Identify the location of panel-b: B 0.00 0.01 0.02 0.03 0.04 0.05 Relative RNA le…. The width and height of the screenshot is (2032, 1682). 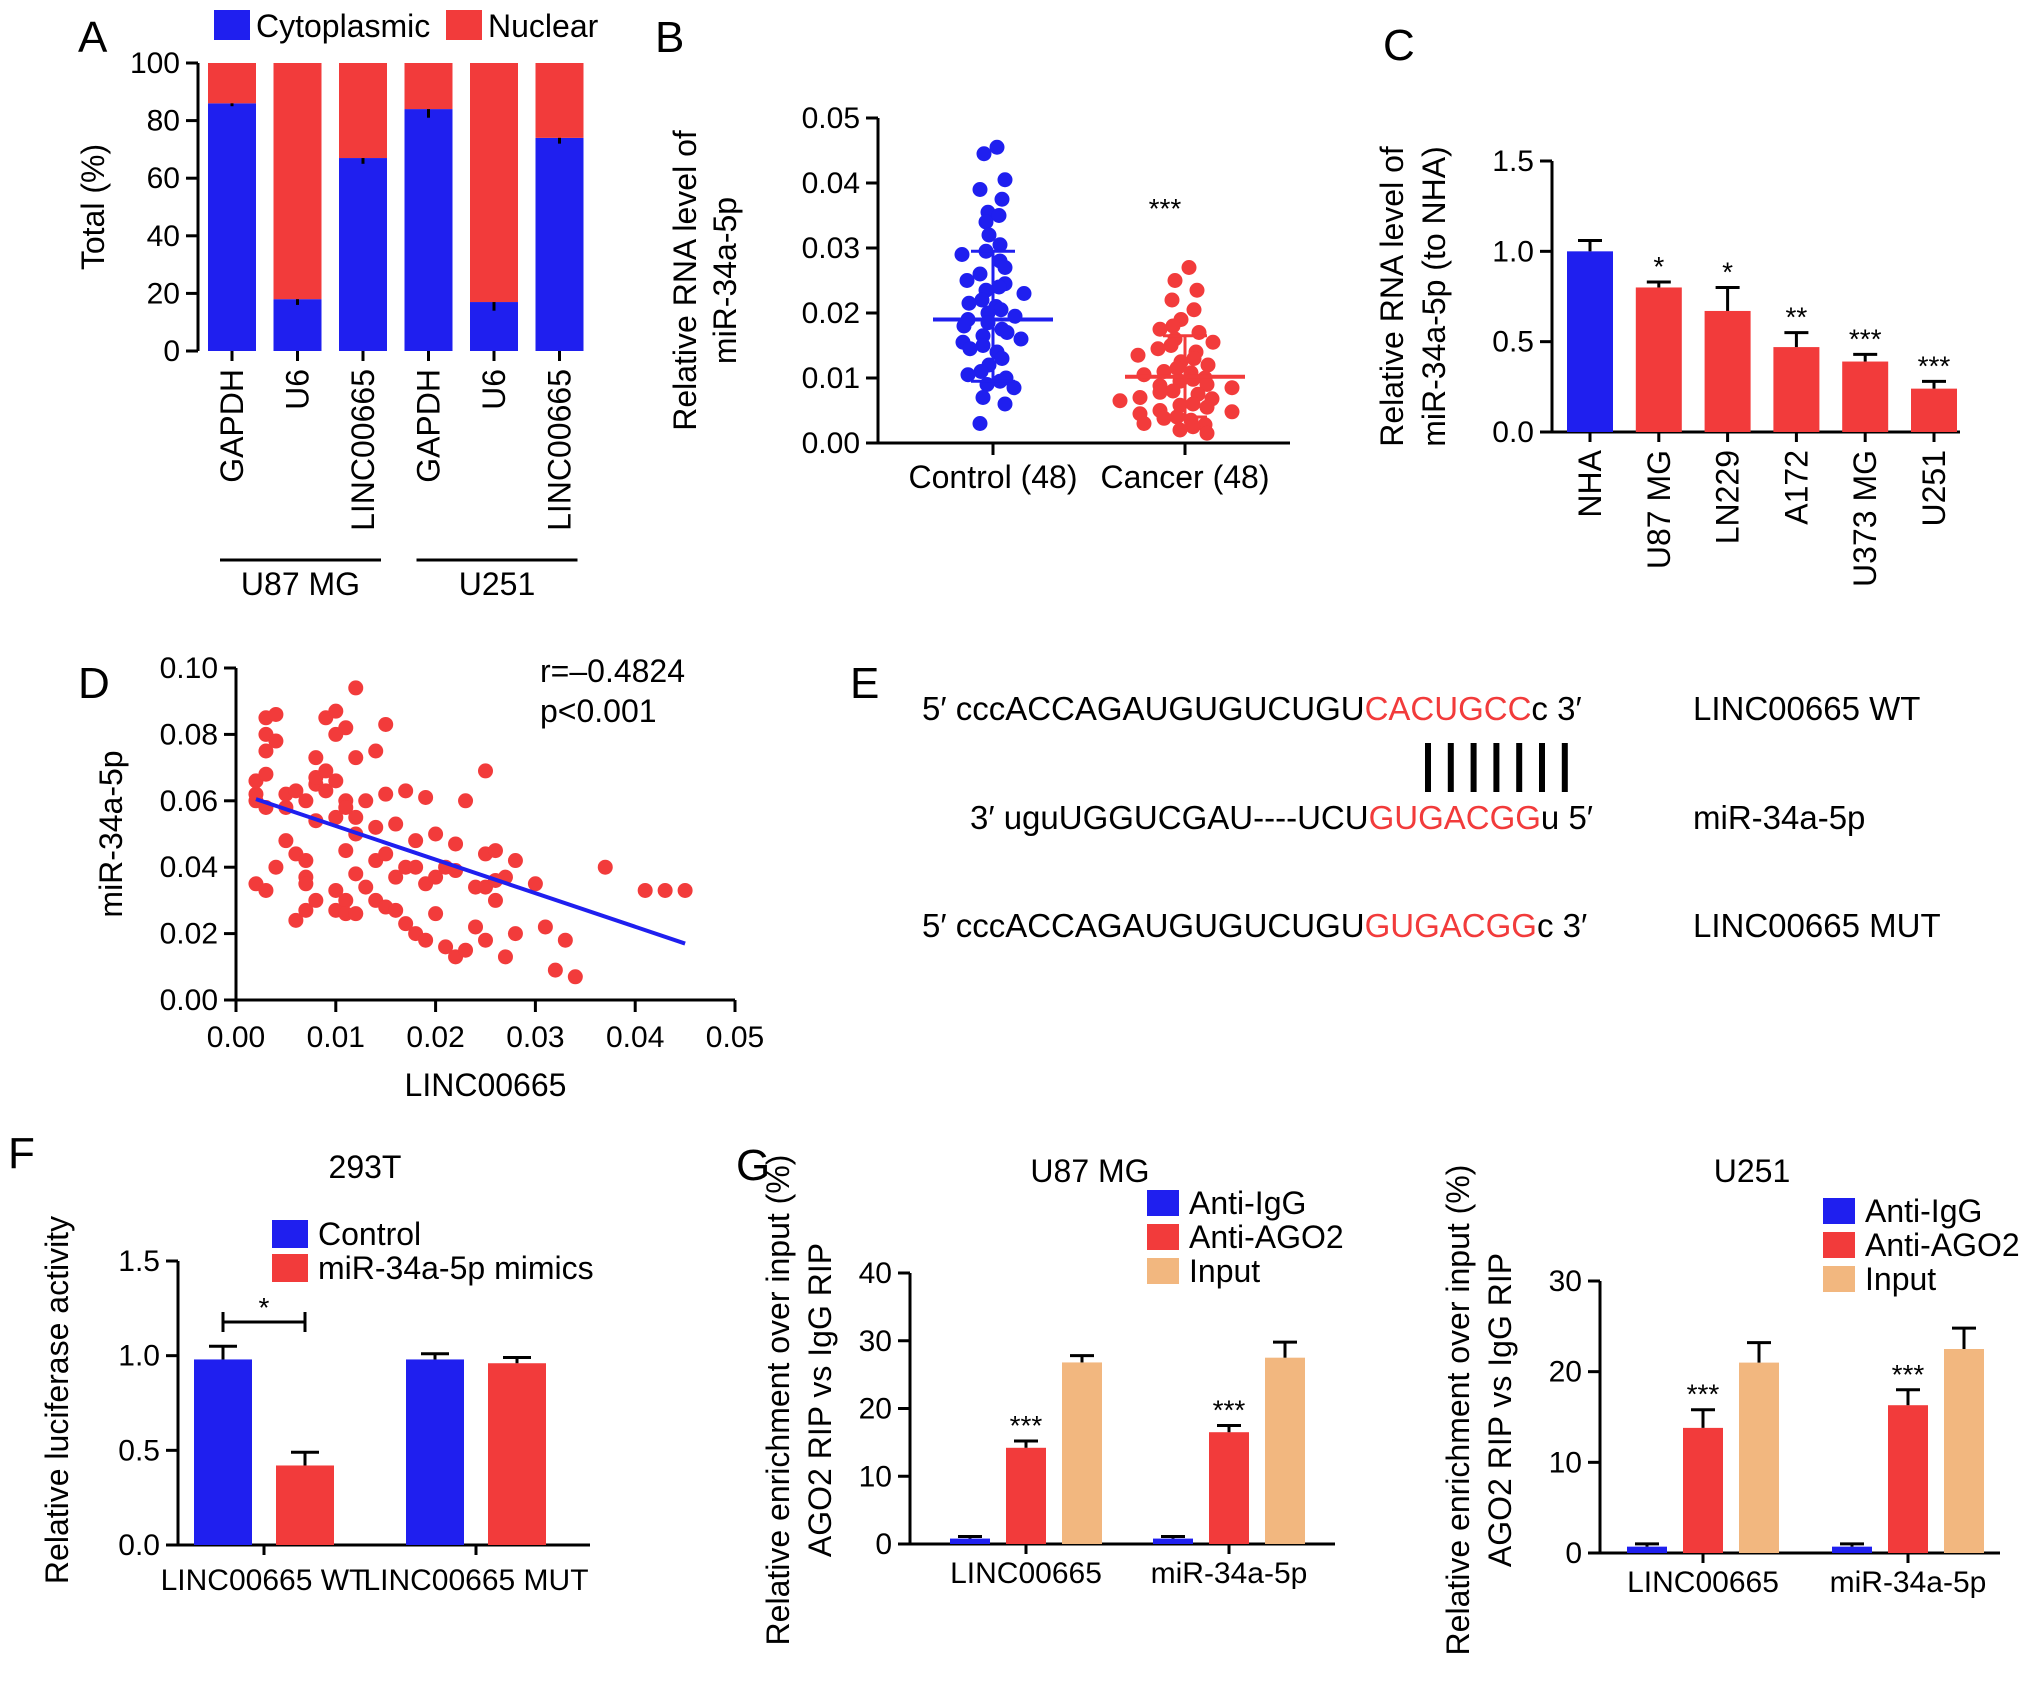
(972, 254).